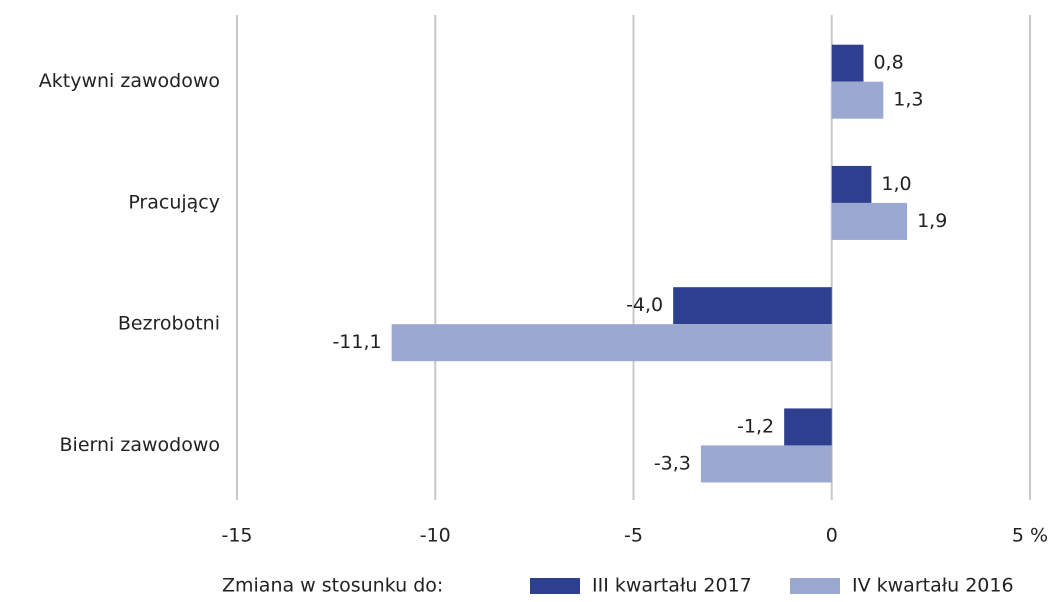 This screenshot has height=602, width=1064. Describe the element at coordinates (169, 324) in the screenshot. I see `category-label: Bezrobotni` at that location.